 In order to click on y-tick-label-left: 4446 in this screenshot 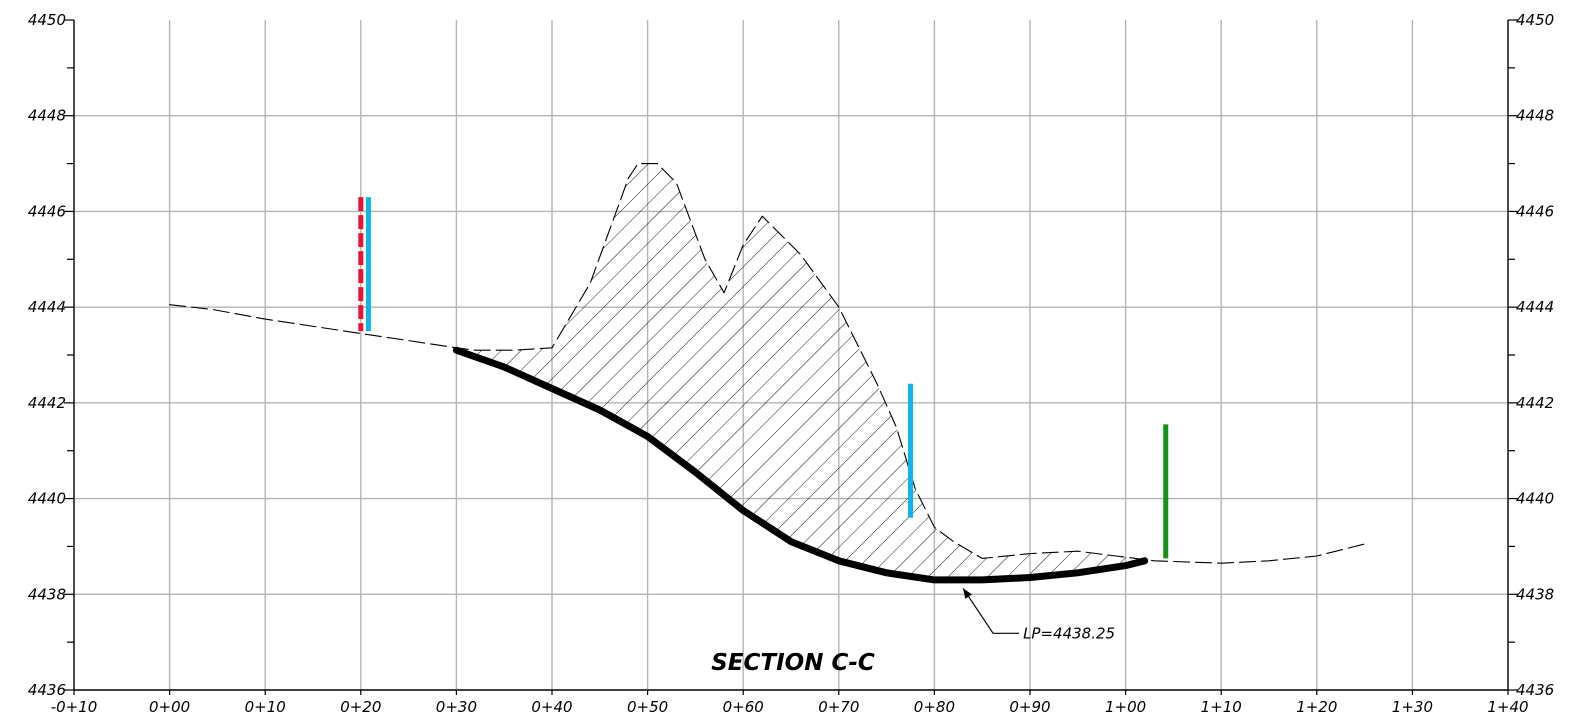, I will do `click(47, 211)`.